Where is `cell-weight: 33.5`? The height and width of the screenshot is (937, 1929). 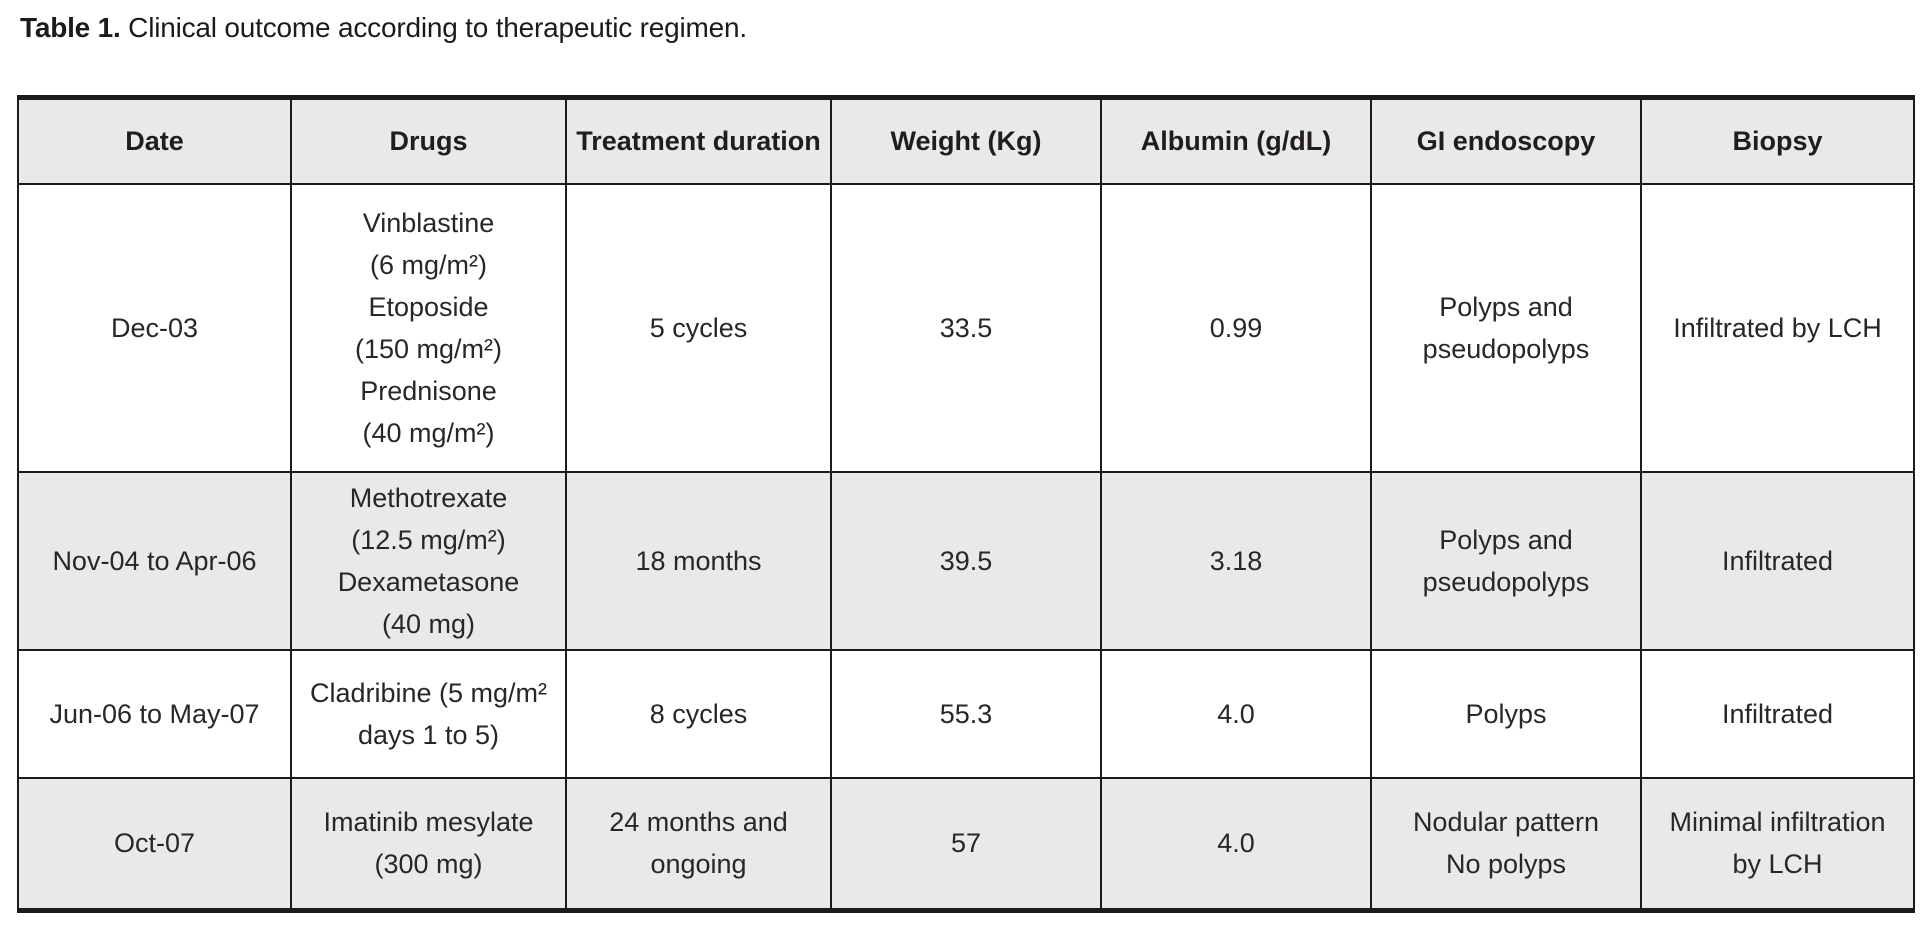
cell-weight: 33.5 is located at coordinates (966, 327).